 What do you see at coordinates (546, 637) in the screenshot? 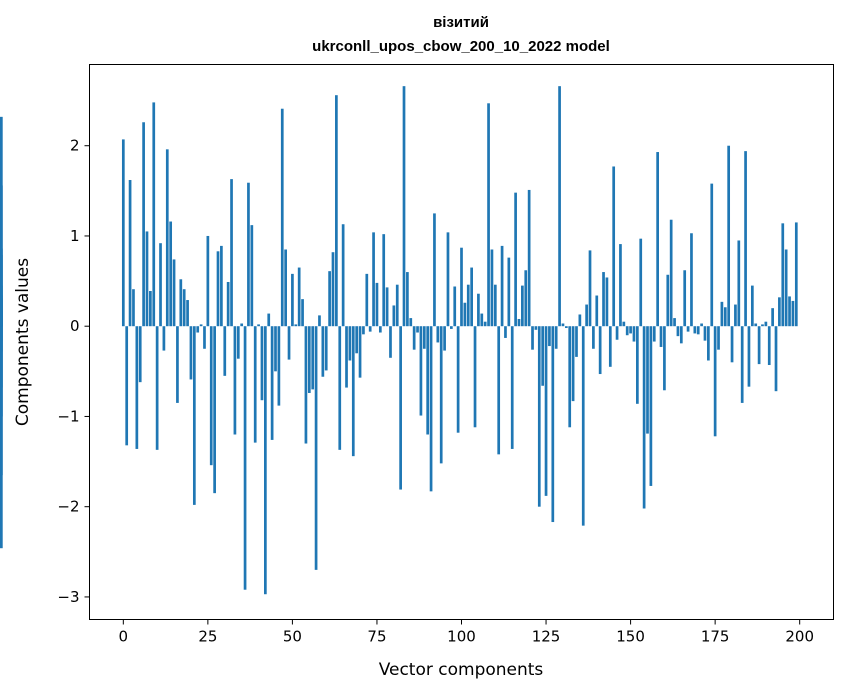
I see `x-tick-label: 125` at bounding box center [546, 637].